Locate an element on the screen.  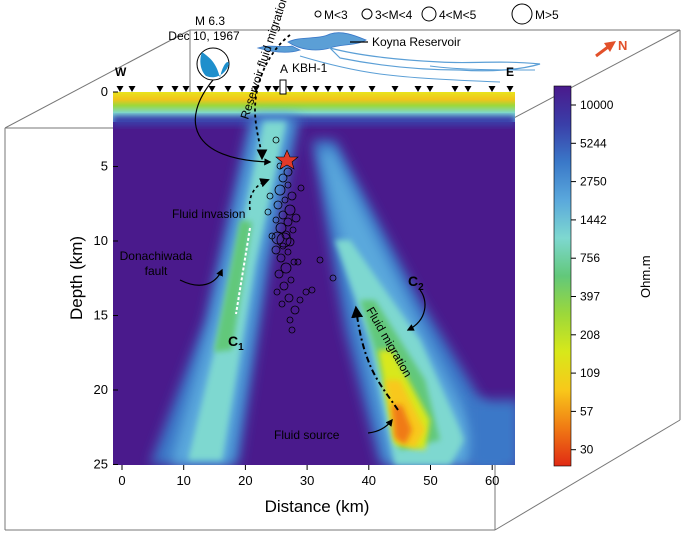
north-label: N is located at coordinates (622, 45).